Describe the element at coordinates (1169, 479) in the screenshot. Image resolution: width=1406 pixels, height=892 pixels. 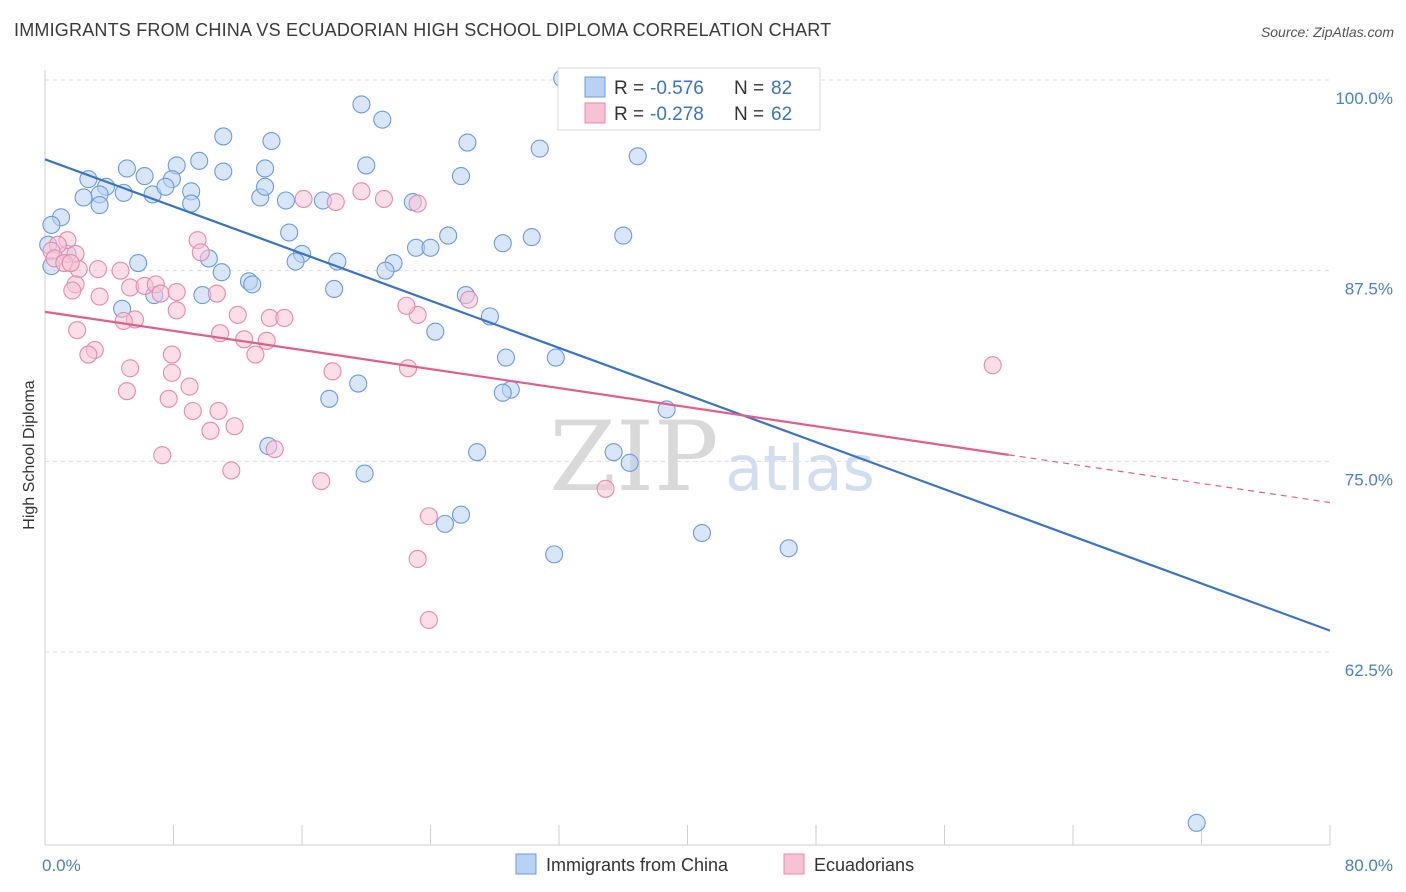
I see `trend-line-ecuador-extension` at that location.